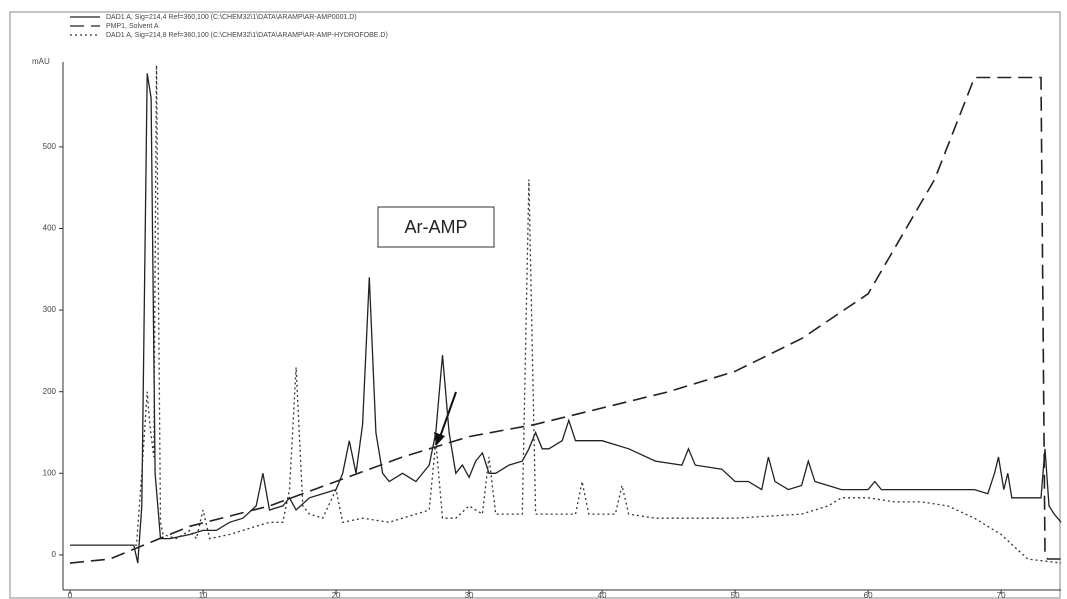  Describe the element at coordinates (868, 595) in the screenshot. I see `x-tick-label: 60` at that location.